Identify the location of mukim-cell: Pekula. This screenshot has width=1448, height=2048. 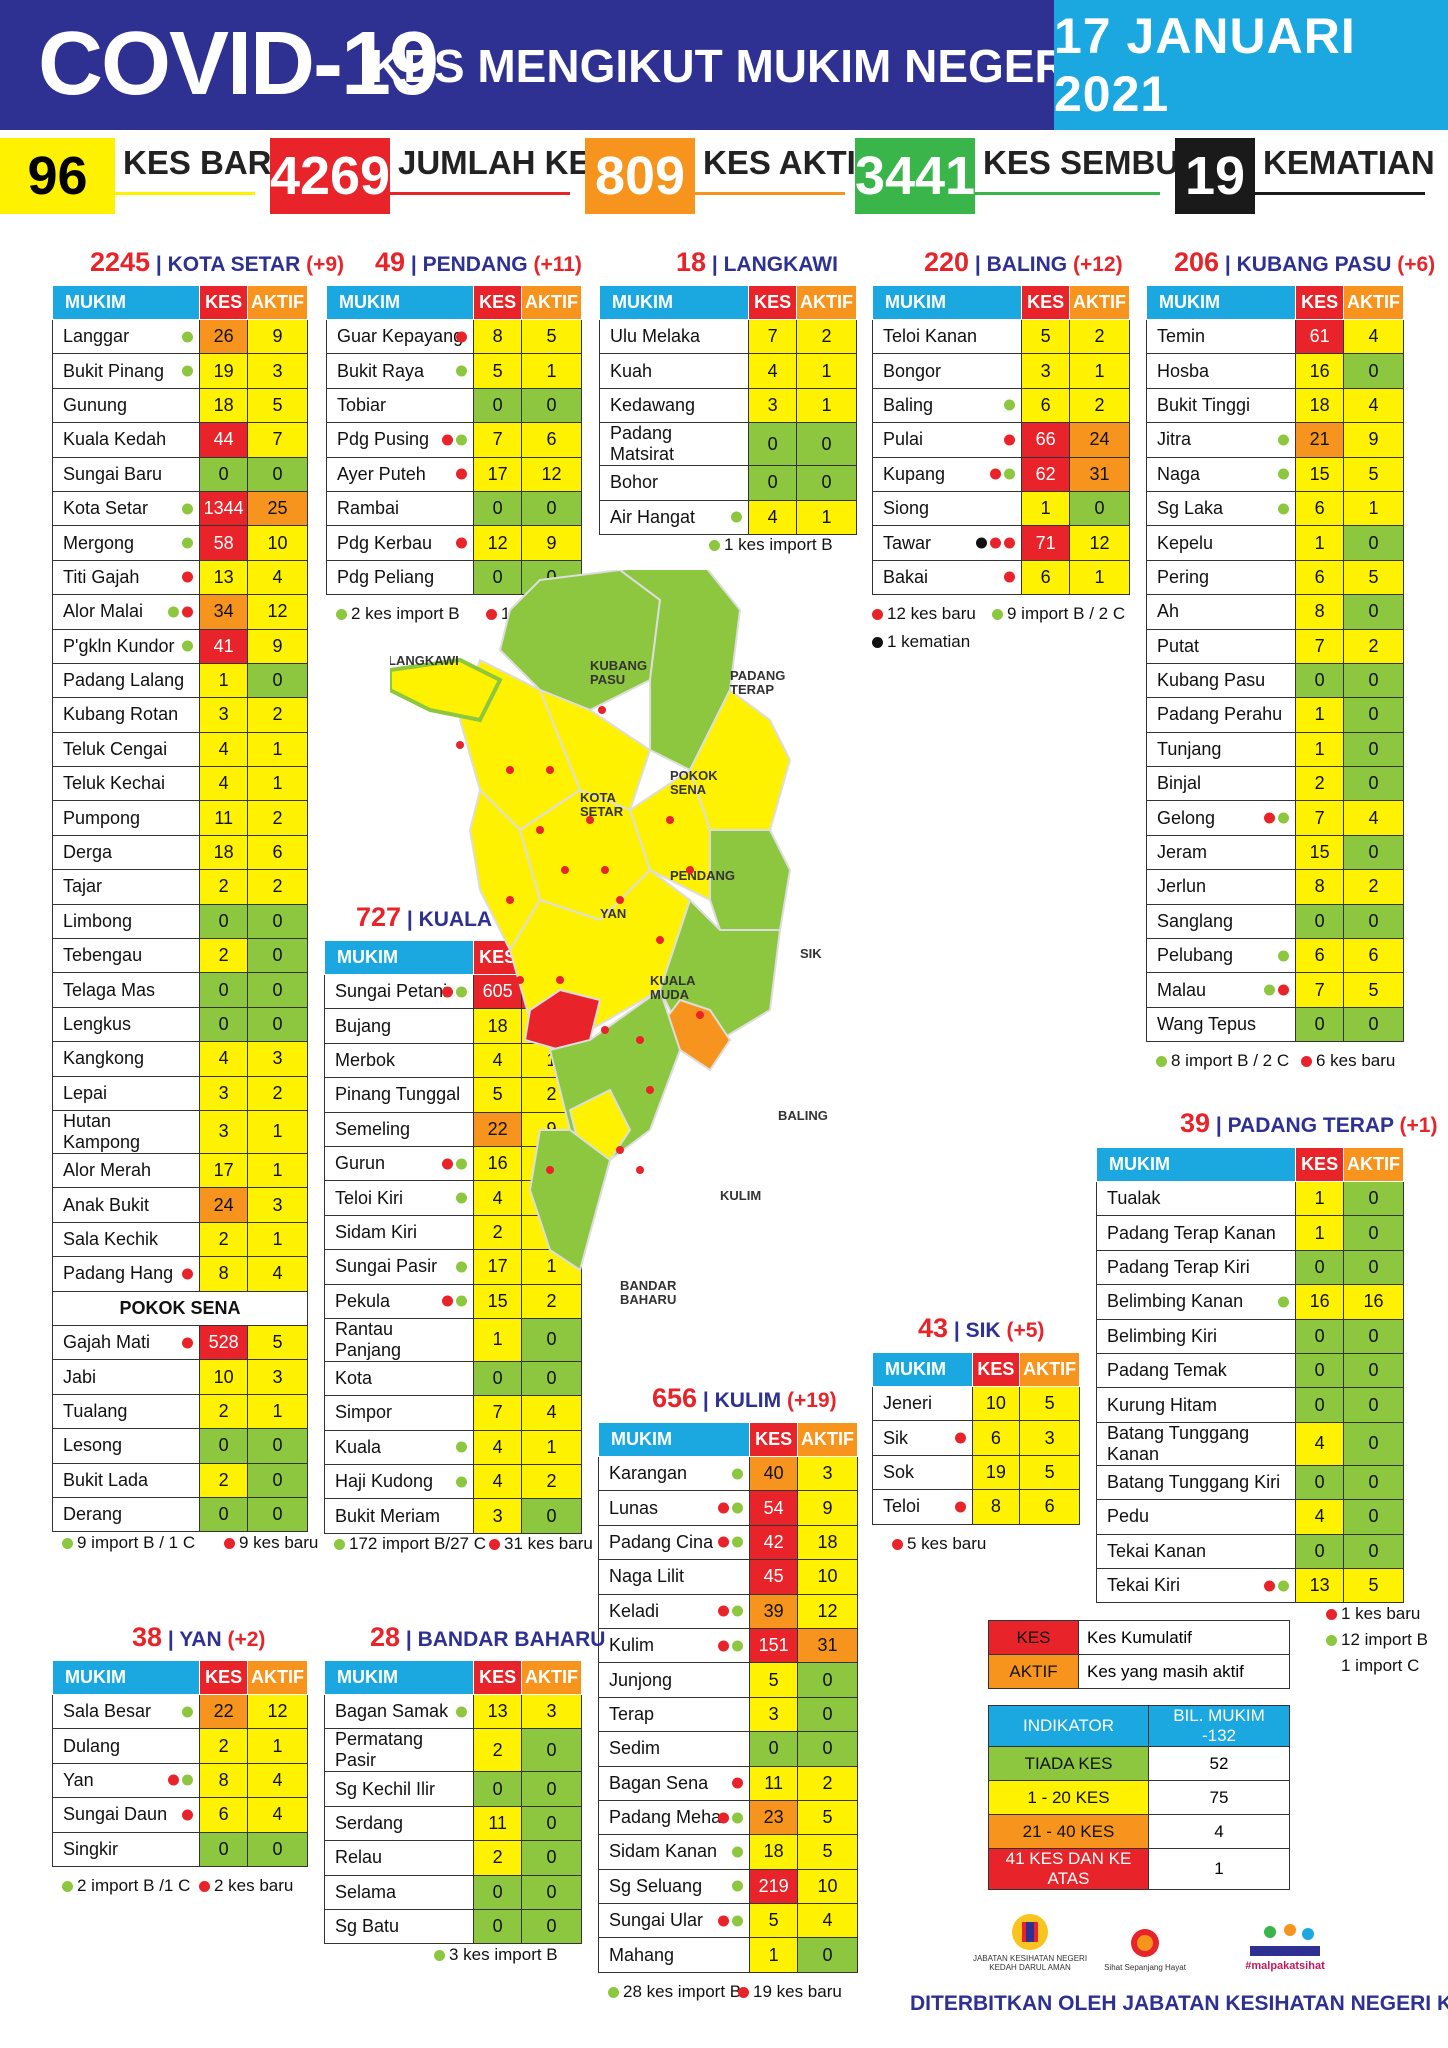
(399, 1301).